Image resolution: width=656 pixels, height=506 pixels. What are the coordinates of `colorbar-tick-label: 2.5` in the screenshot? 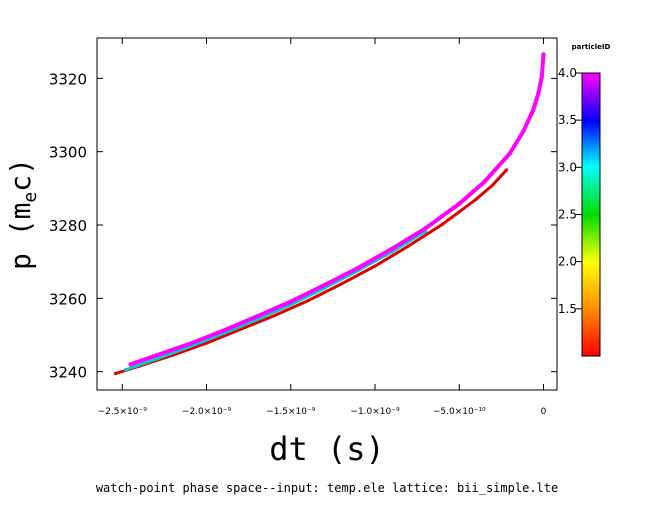 It's located at (567, 215).